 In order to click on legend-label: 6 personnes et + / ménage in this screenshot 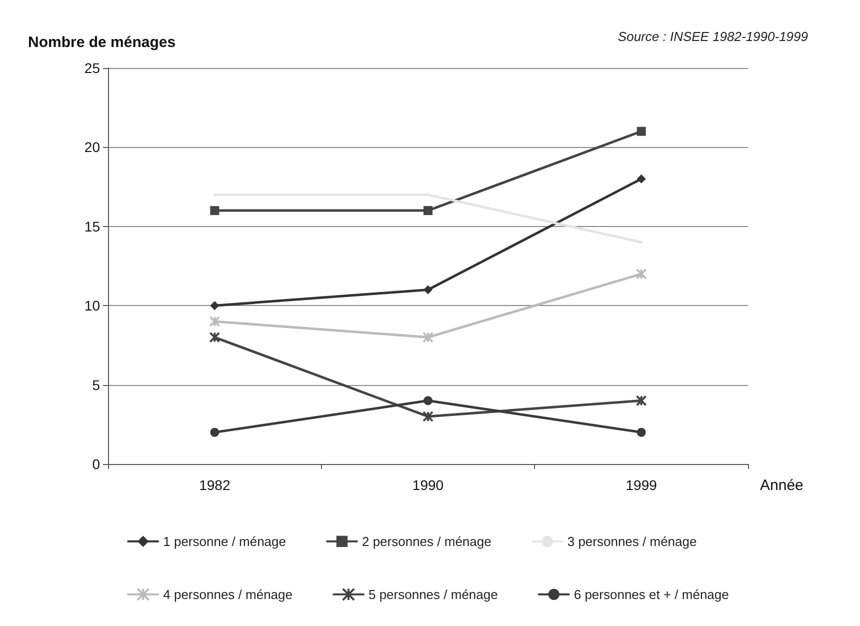, I will do `click(651, 594)`.